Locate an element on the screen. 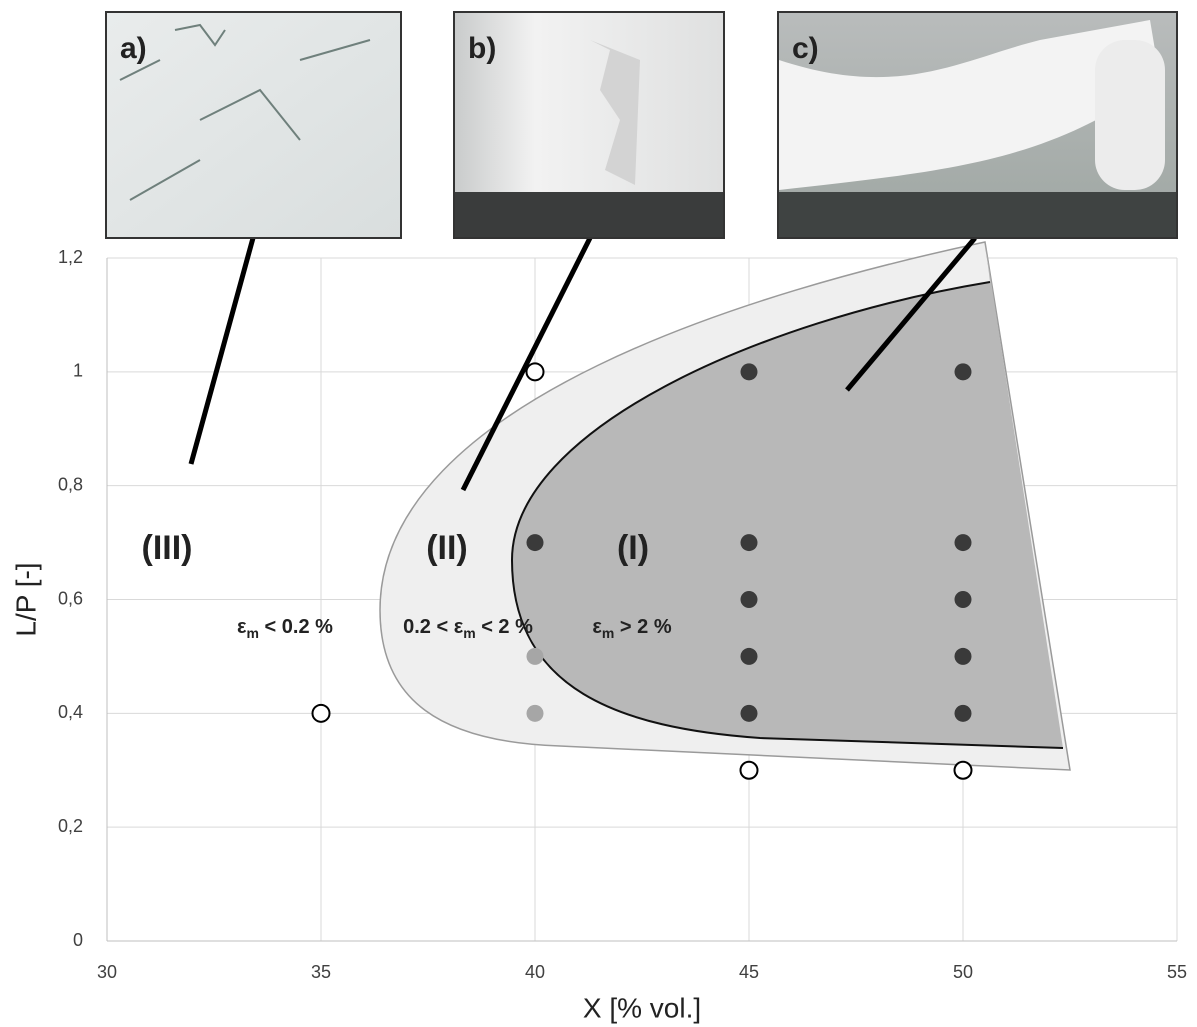 Image resolution: width=1197 pixels, height=1027 pixels. inset-label: b) is located at coordinates (482, 48).